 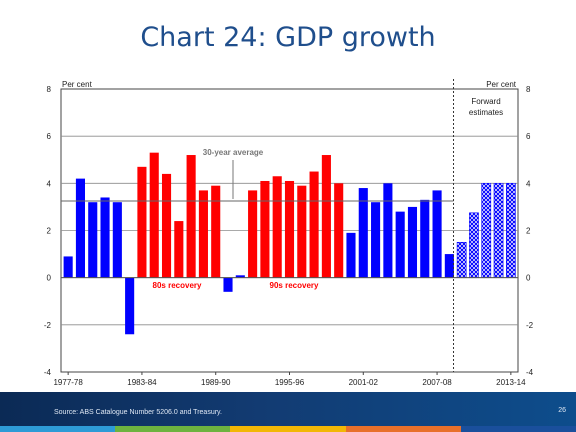 I want to click on recovery-90s-label: 90s recovery, so click(x=294, y=285).